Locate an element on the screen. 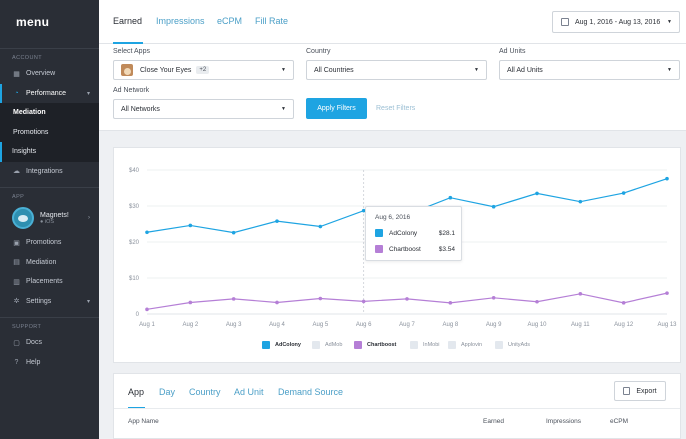 The image size is (686, 439). app-switcher: Magnets! ● iOS › is located at coordinates (49, 218).